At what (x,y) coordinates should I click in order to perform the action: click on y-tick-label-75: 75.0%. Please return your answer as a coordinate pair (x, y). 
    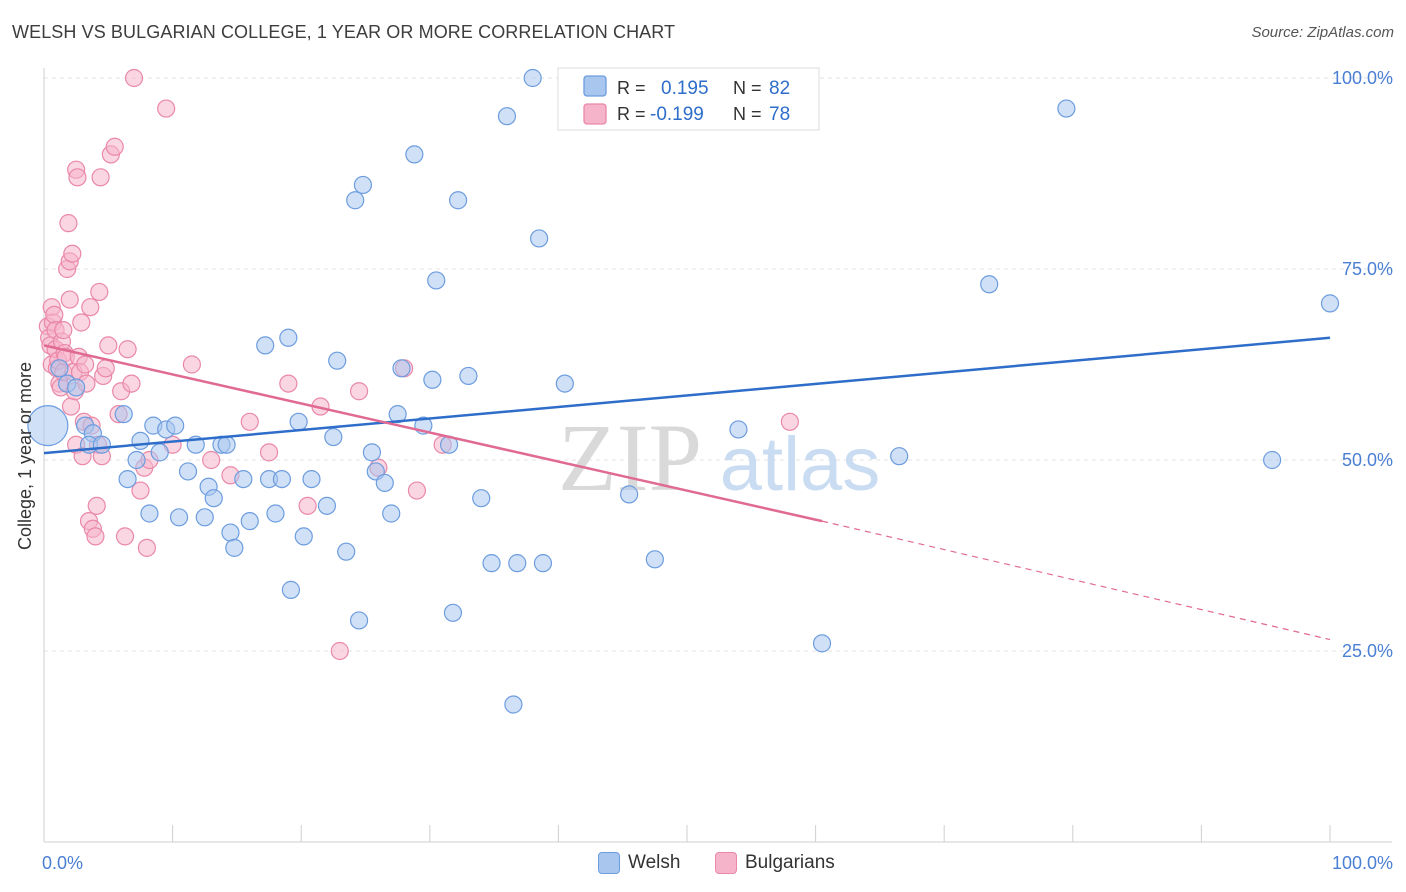
    Looking at the image, I should click on (1367, 269).